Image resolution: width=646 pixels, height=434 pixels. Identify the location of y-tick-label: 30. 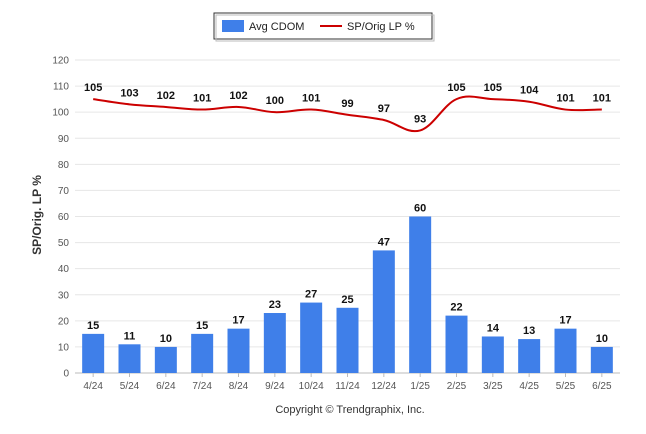
(64, 295).